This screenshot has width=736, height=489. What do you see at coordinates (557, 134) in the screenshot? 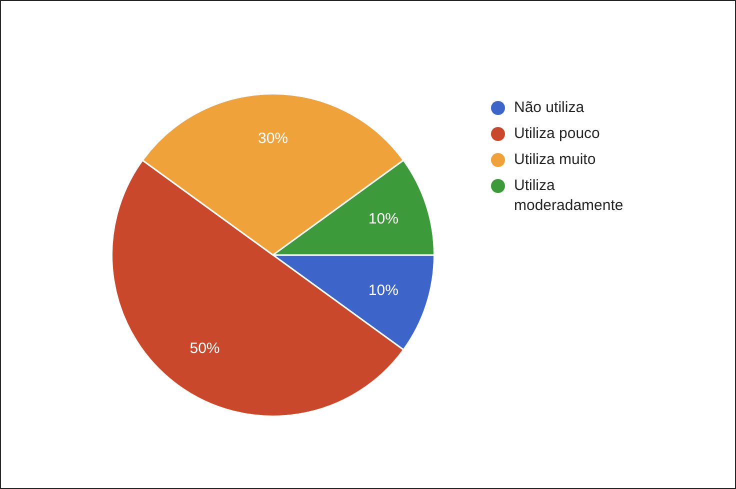
I see `legend-label: Utiliza pouco` at bounding box center [557, 134].